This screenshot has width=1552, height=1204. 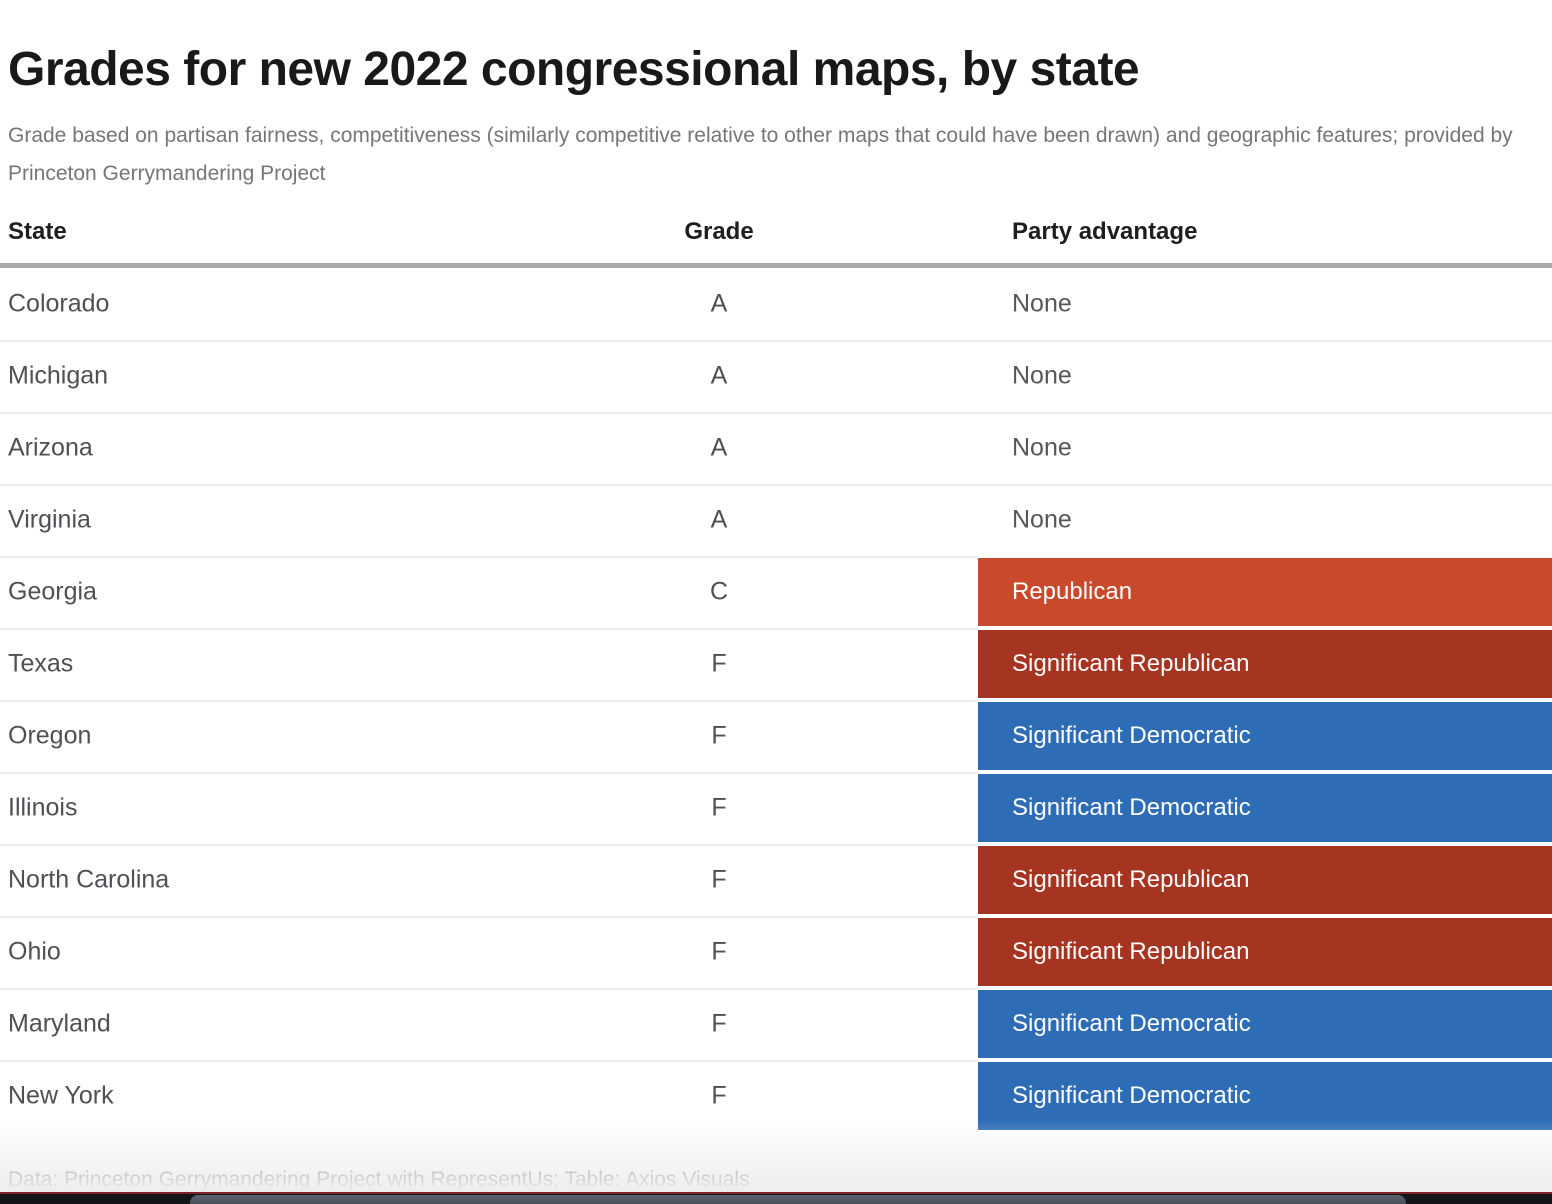 I want to click on table-row: Colorado A None, so click(x=776, y=304).